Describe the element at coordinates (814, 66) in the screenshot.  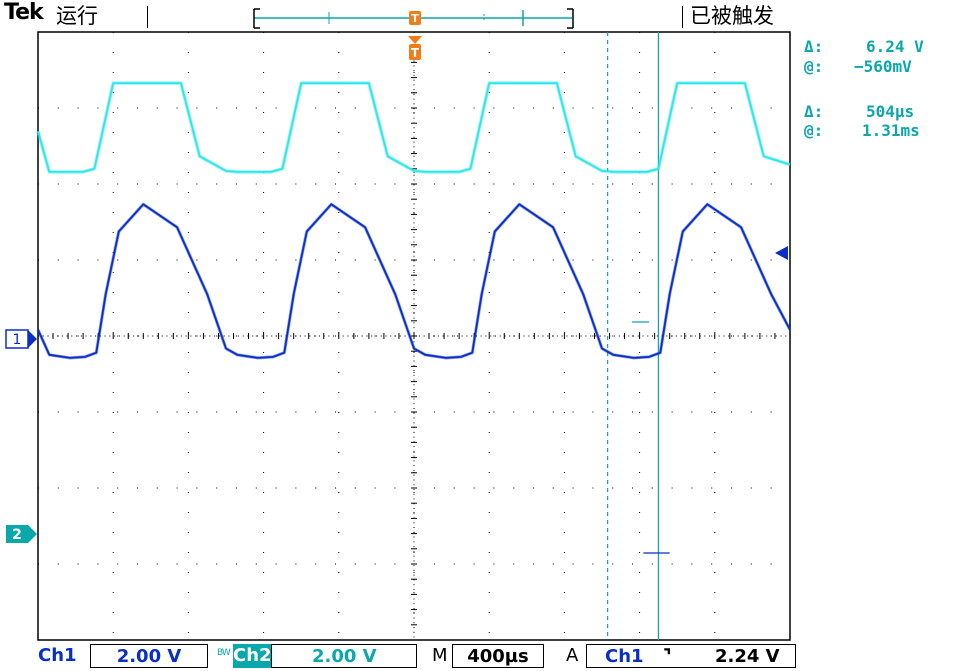
I see `voltage-at-label: @:` at that location.